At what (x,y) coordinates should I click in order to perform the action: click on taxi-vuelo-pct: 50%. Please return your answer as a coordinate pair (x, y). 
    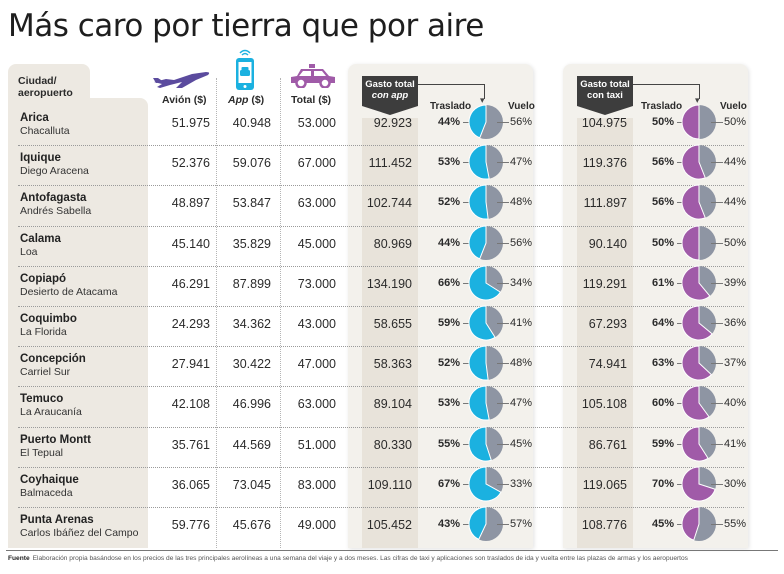
    Looking at the image, I should click on (735, 242).